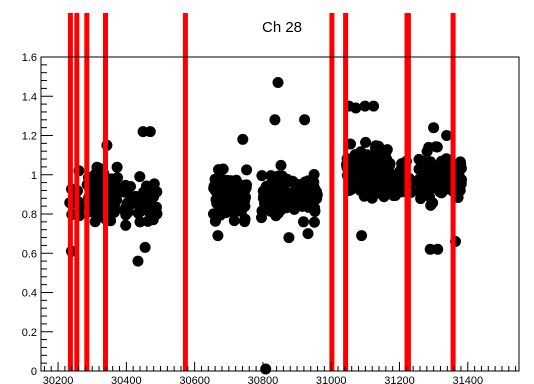  What do you see at coordinates (29, 294) in the screenshot?
I see `y-tick-label-2: 0.4` at bounding box center [29, 294].